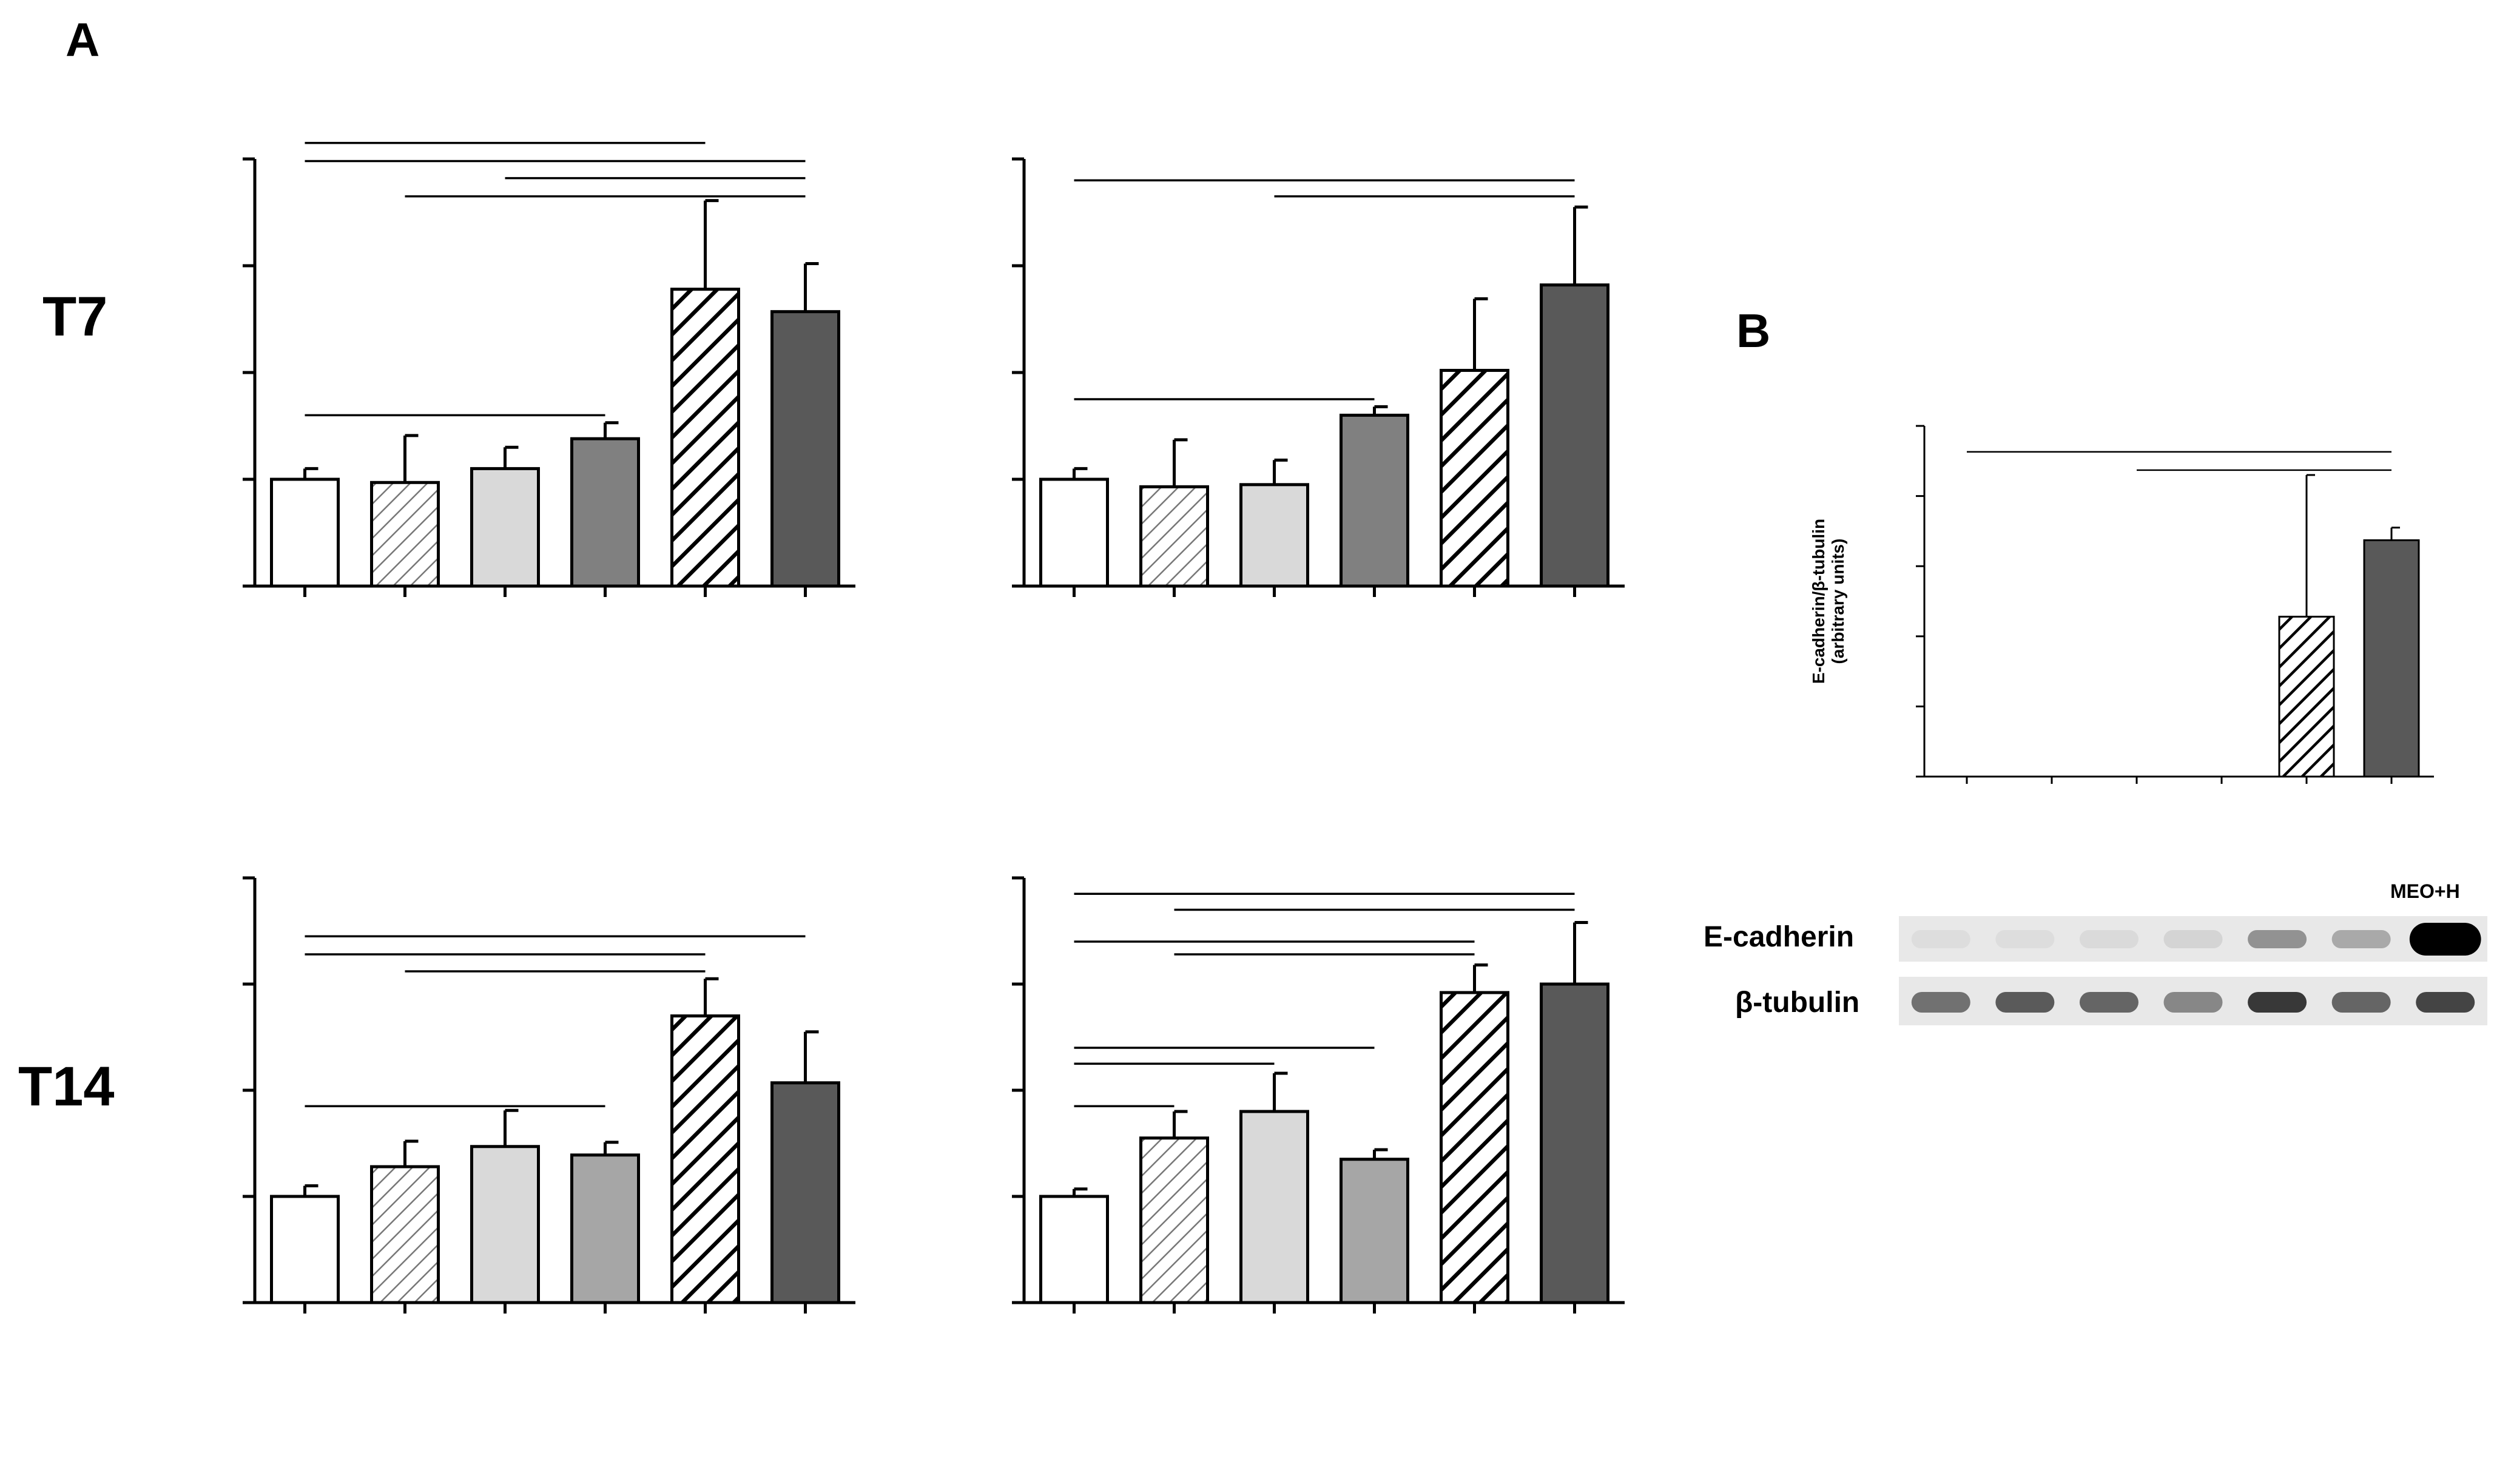  What do you see at coordinates (2445, 1002) in the screenshot?
I see `blot-band-r1-l6` at bounding box center [2445, 1002].